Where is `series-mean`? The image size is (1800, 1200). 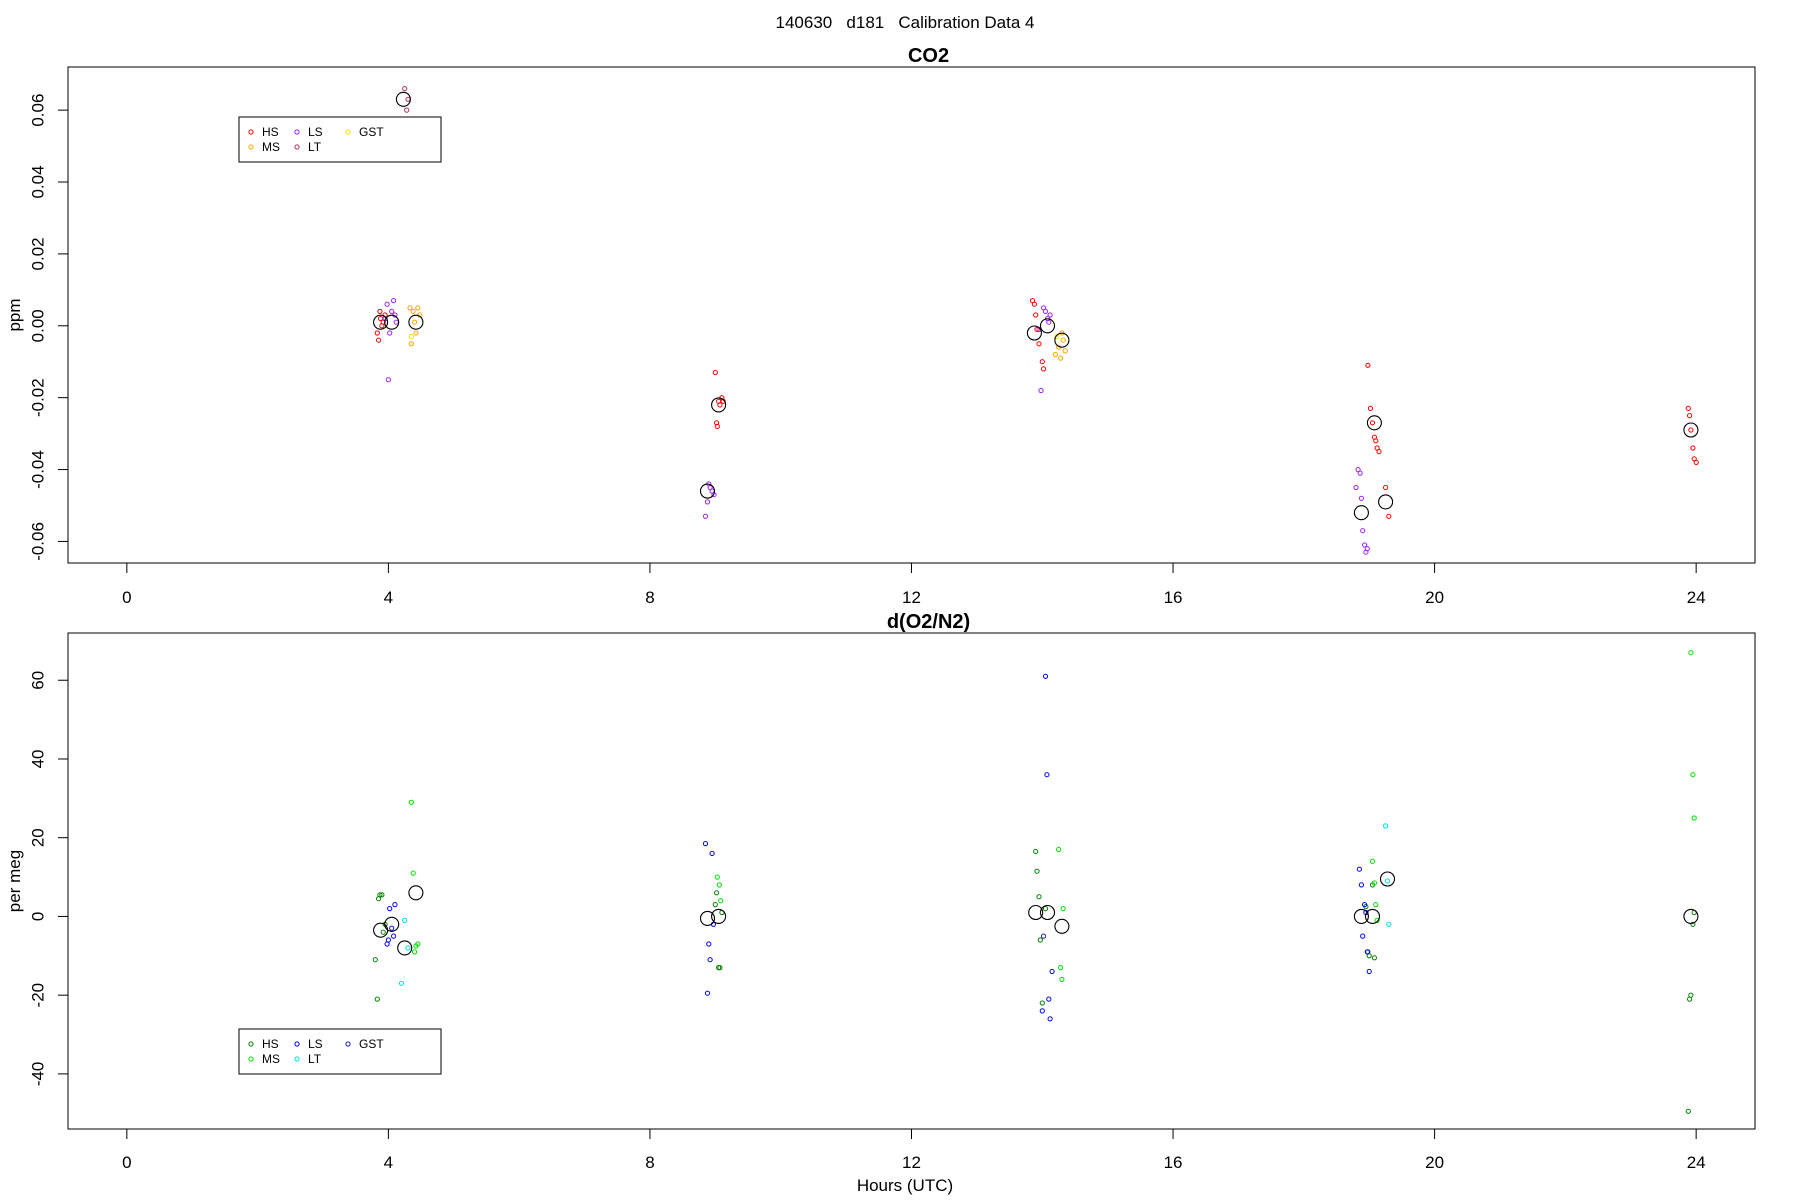
series-mean is located at coordinates (1036, 913).